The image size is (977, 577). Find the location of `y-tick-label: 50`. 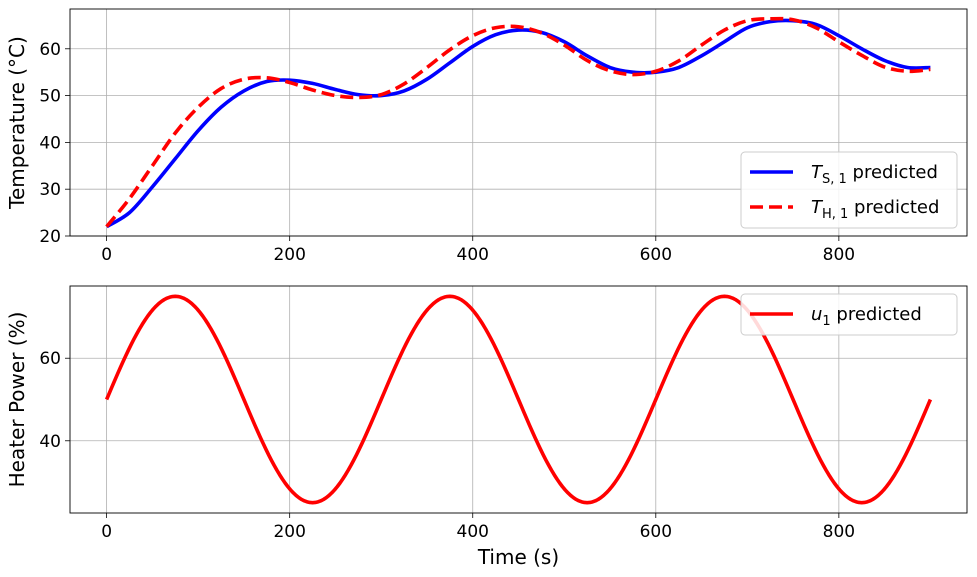

y-tick-label: 50 is located at coordinates (50, 97).